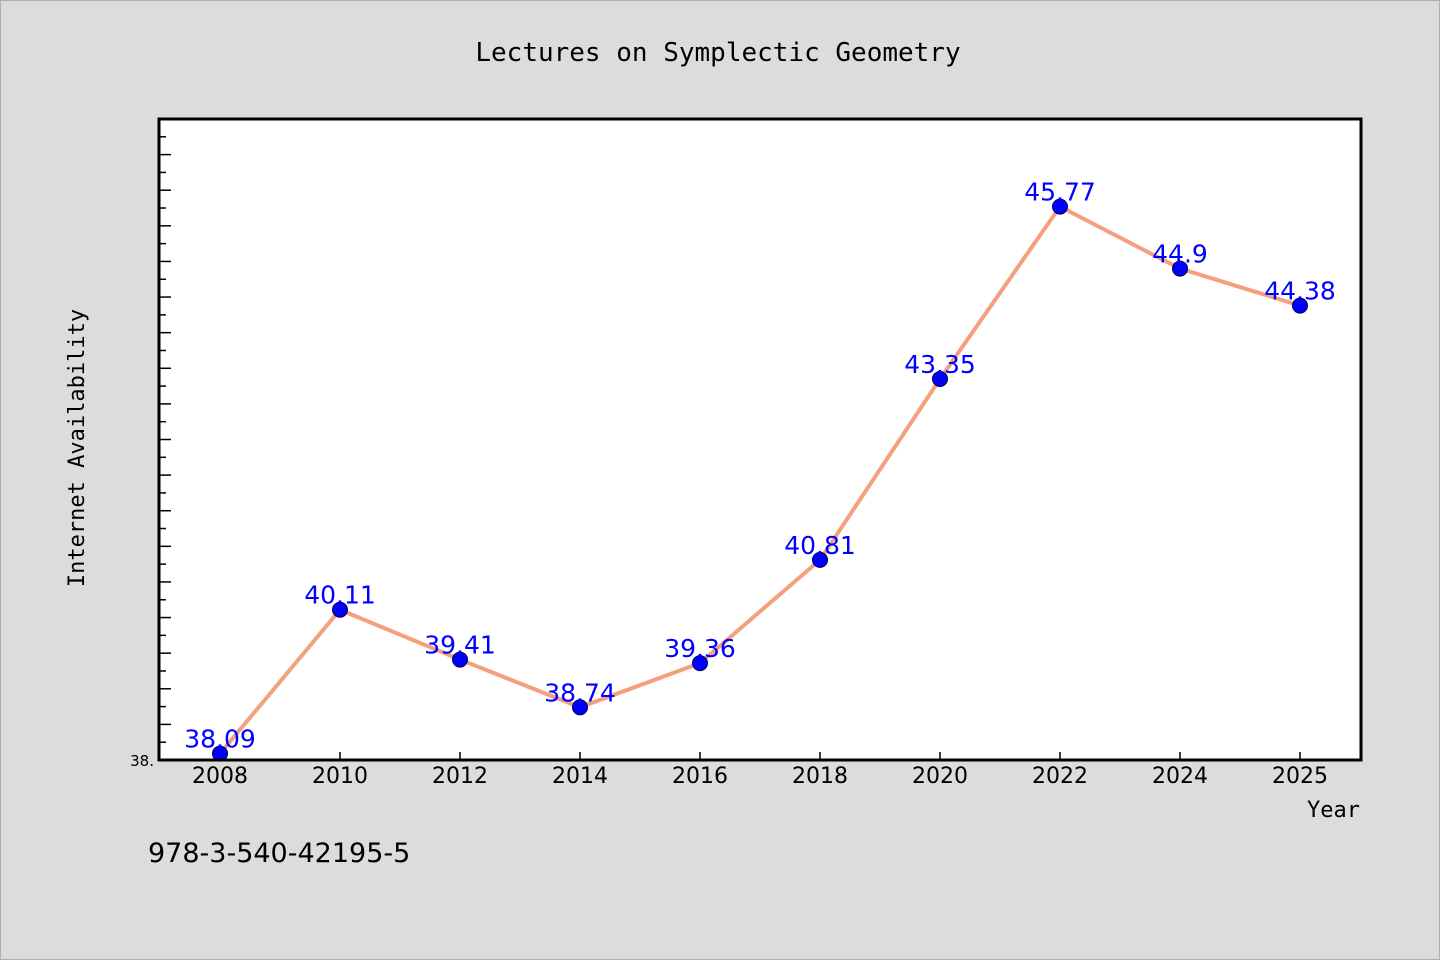 The height and width of the screenshot is (960, 1440). What do you see at coordinates (940, 364) in the screenshot?
I see `data-label: 43.35` at bounding box center [940, 364].